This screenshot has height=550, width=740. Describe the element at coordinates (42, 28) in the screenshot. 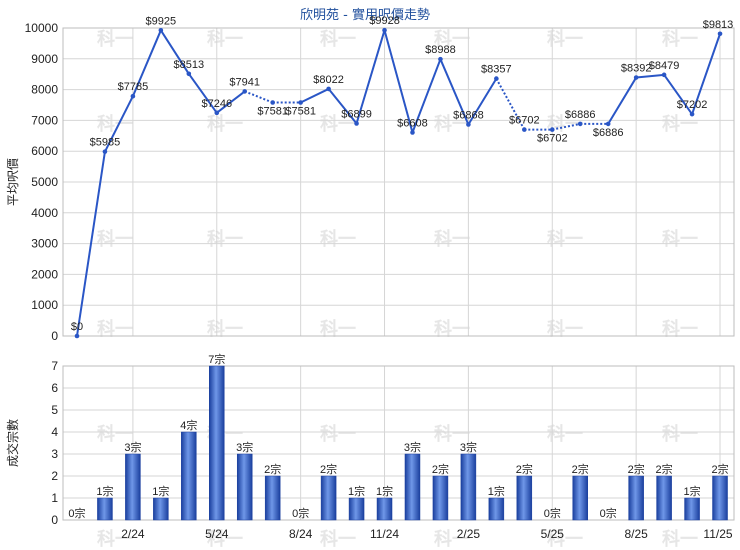

I see `price-y-tick-10: 10000` at that location.